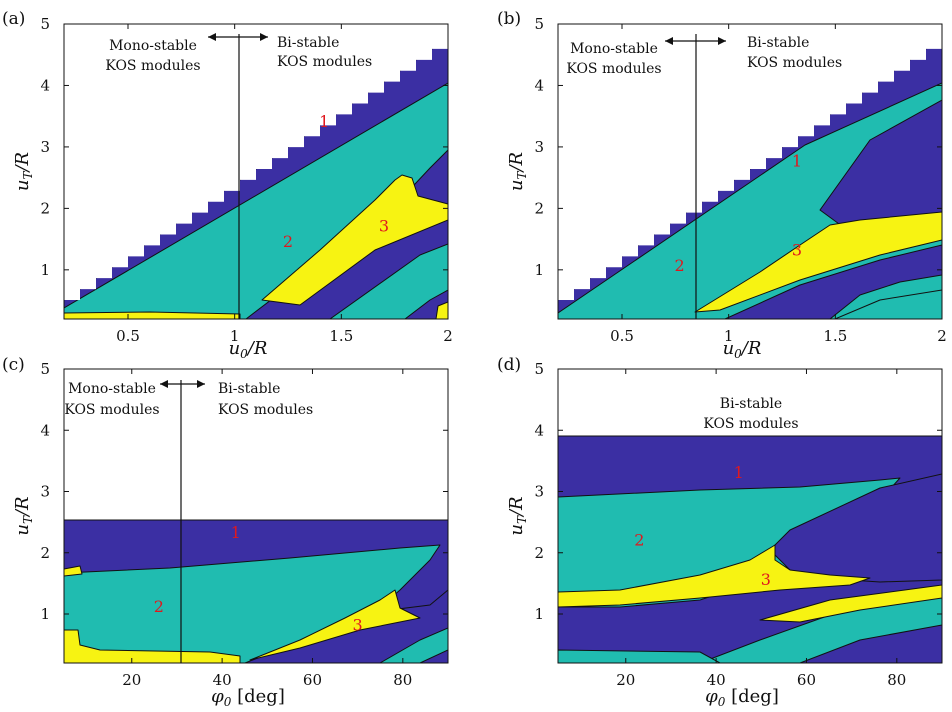 This screenshot has height=712, width=952. I want to click on panel-tag: (c), so click(13, 365).